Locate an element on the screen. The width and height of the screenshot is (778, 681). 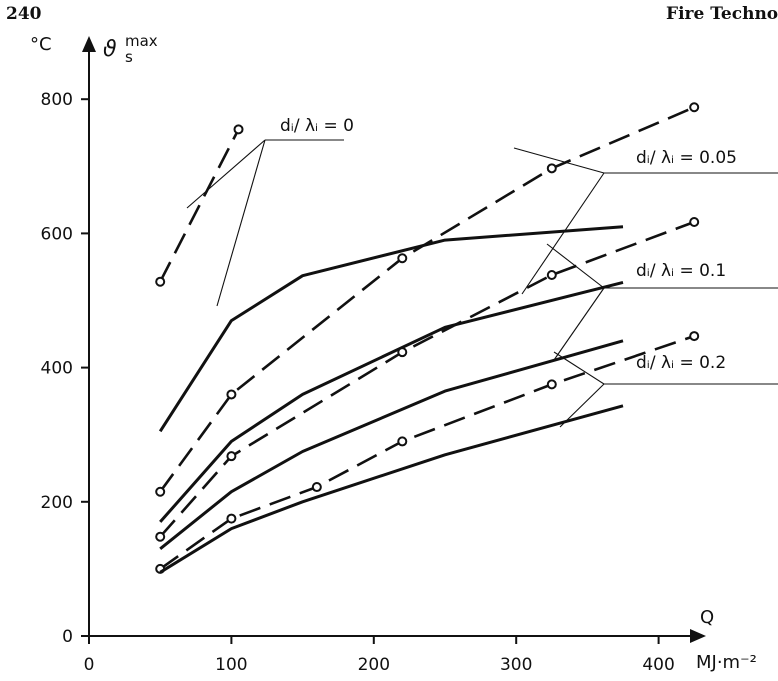
x-axis-label: Q is located at coordinates (707, 617).